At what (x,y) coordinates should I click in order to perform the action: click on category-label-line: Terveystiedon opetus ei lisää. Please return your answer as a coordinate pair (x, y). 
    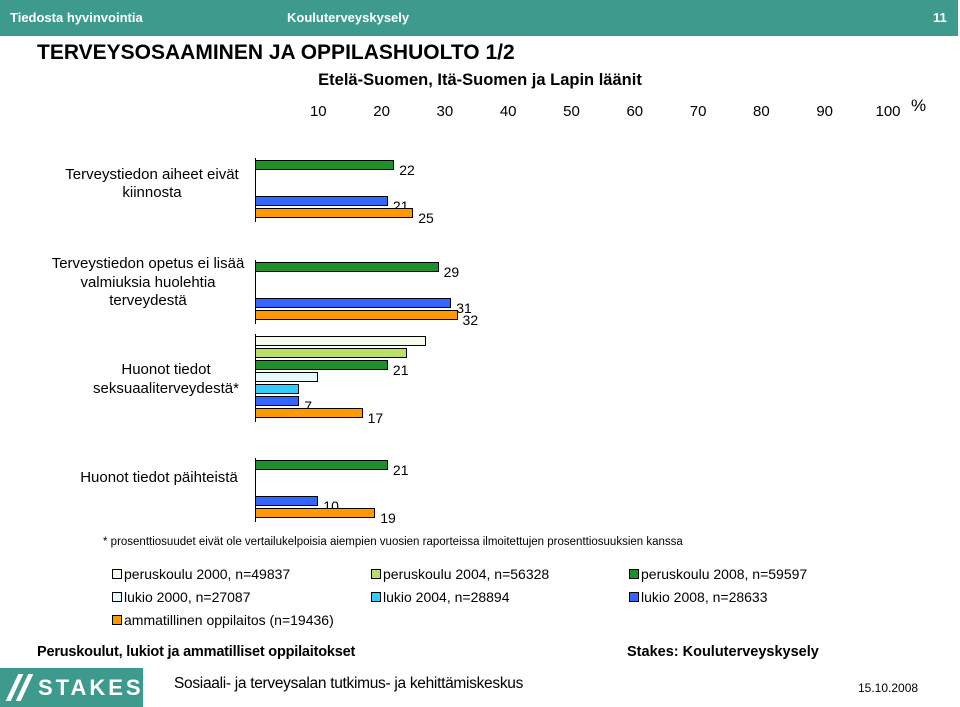
    Looking at the image, I should click on (148, 263).